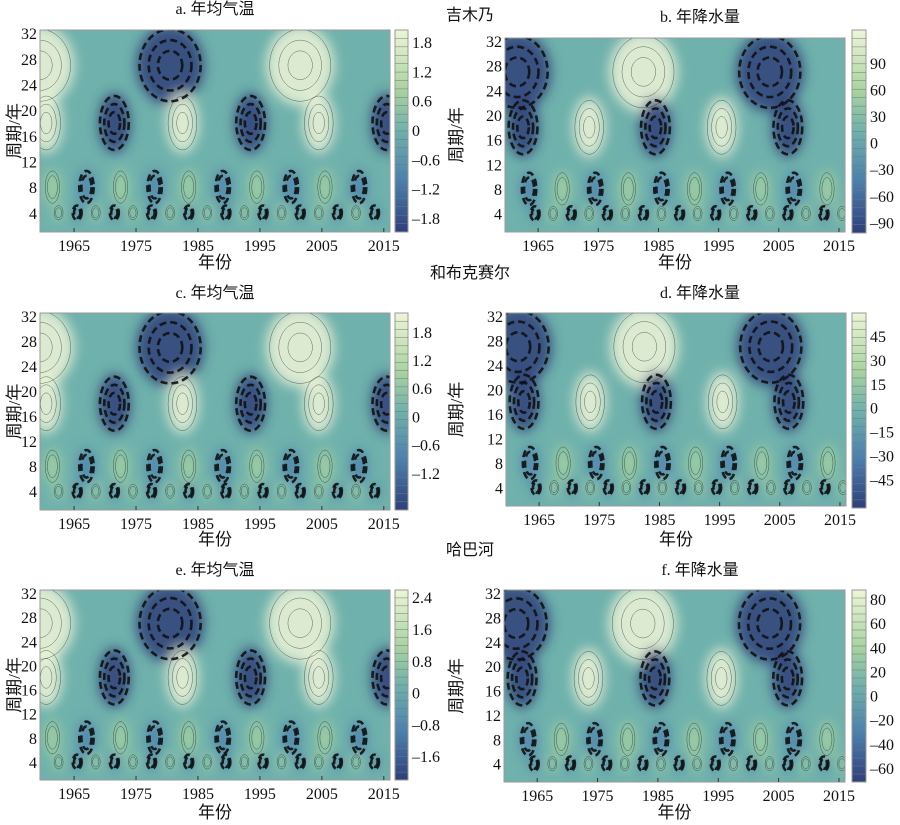 The width and height of the screenshot is (900, 825). What do you see at coordinates (29, 642) in the screenshot?
I see `y-tick-label: 24` at bounding box center [29, 642].